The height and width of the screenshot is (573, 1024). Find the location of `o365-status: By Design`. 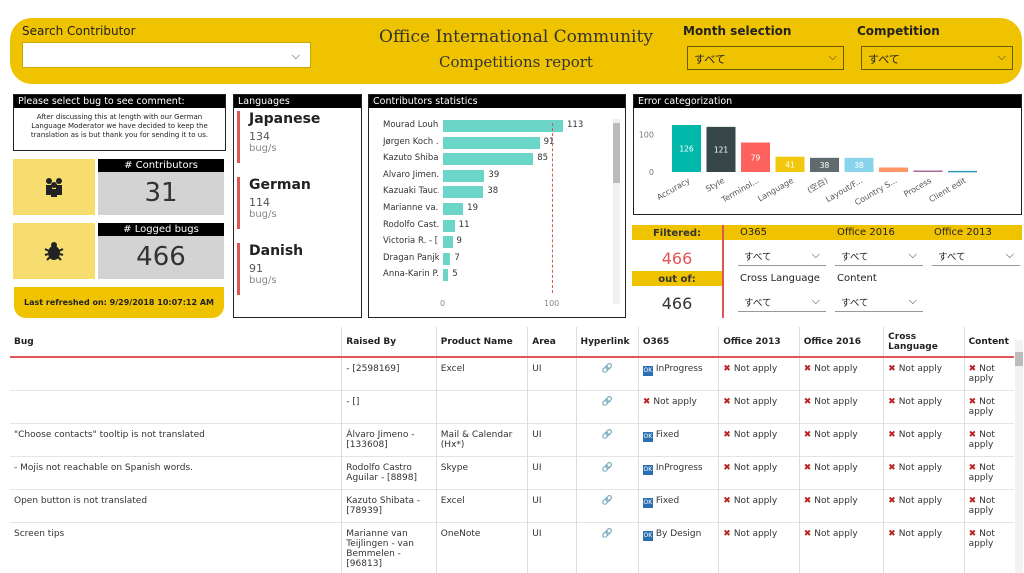

o365-status: By Design is located at coordinates (678, 534).